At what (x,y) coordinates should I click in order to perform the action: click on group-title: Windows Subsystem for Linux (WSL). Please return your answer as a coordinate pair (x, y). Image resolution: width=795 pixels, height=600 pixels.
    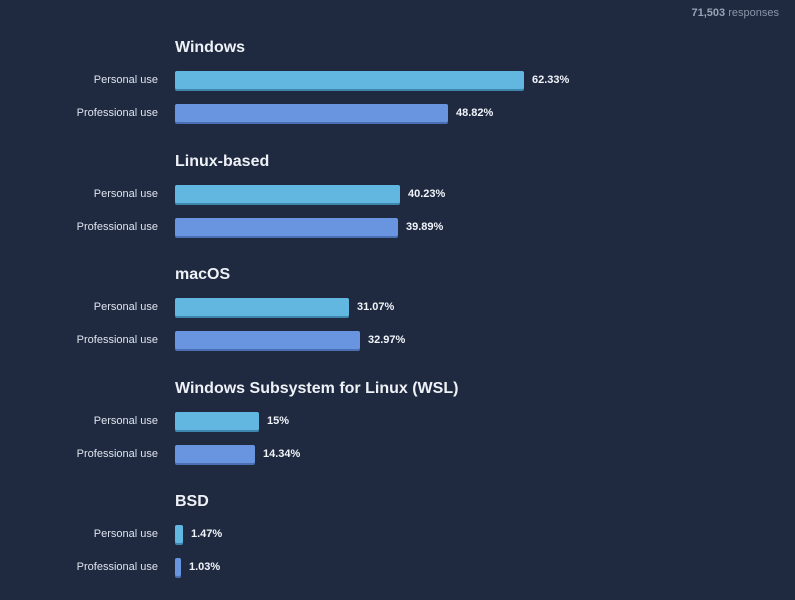
    Looking at the image, I should click on (317, 388).